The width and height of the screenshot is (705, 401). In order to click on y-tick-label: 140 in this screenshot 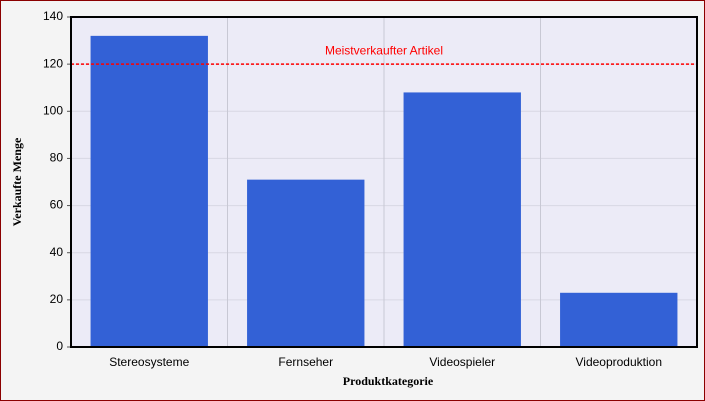, I will do `click(53, 16)`.